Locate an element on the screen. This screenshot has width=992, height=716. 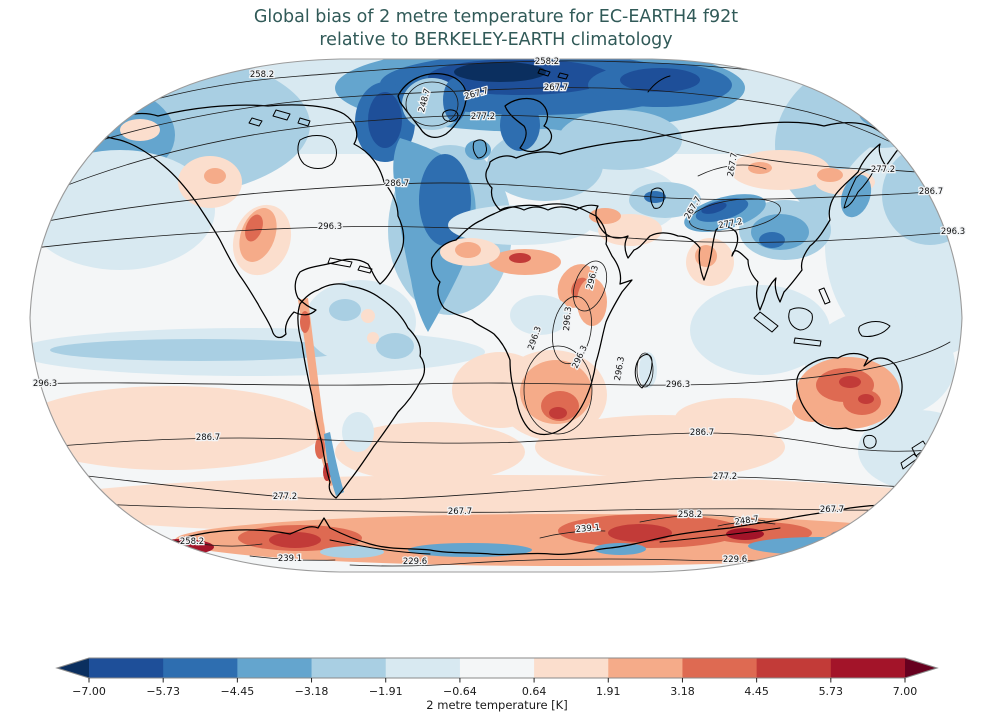
colorbar-extend-under is located at coordinates (73, 668).